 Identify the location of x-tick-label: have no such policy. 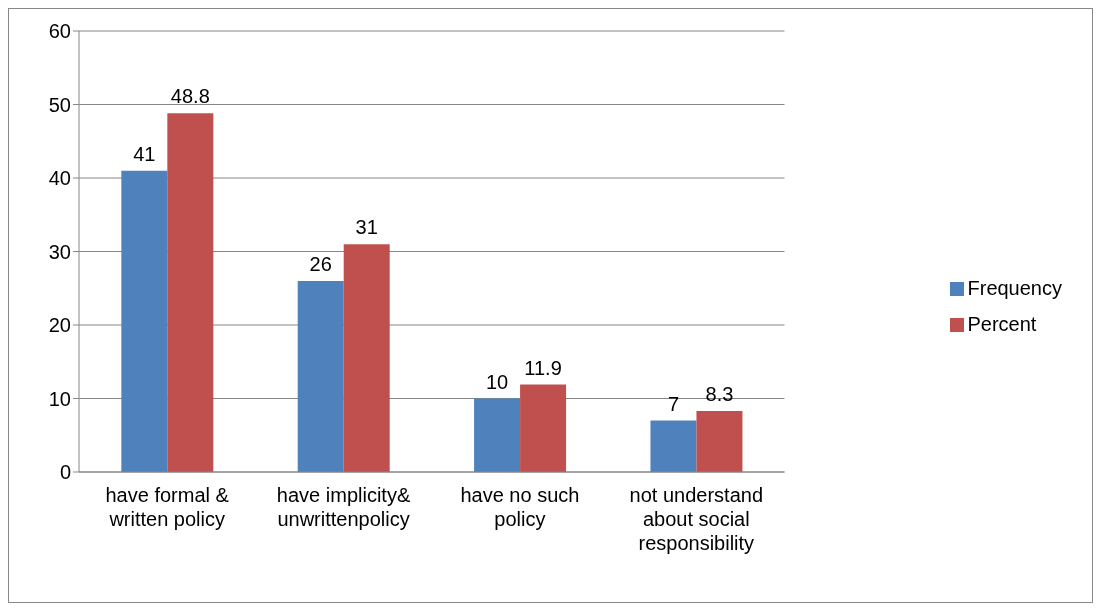
(520, 507).